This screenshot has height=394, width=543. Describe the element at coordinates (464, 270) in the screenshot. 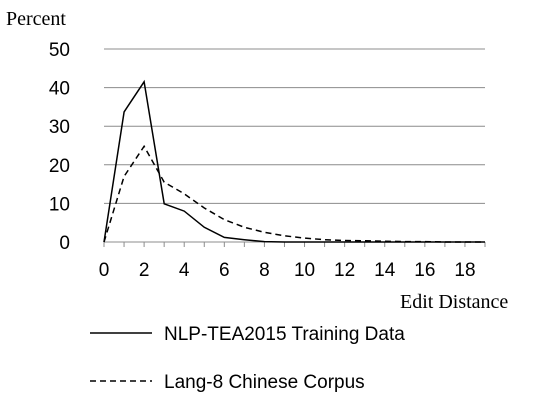

I see `x-tick-label: 18` at that location.